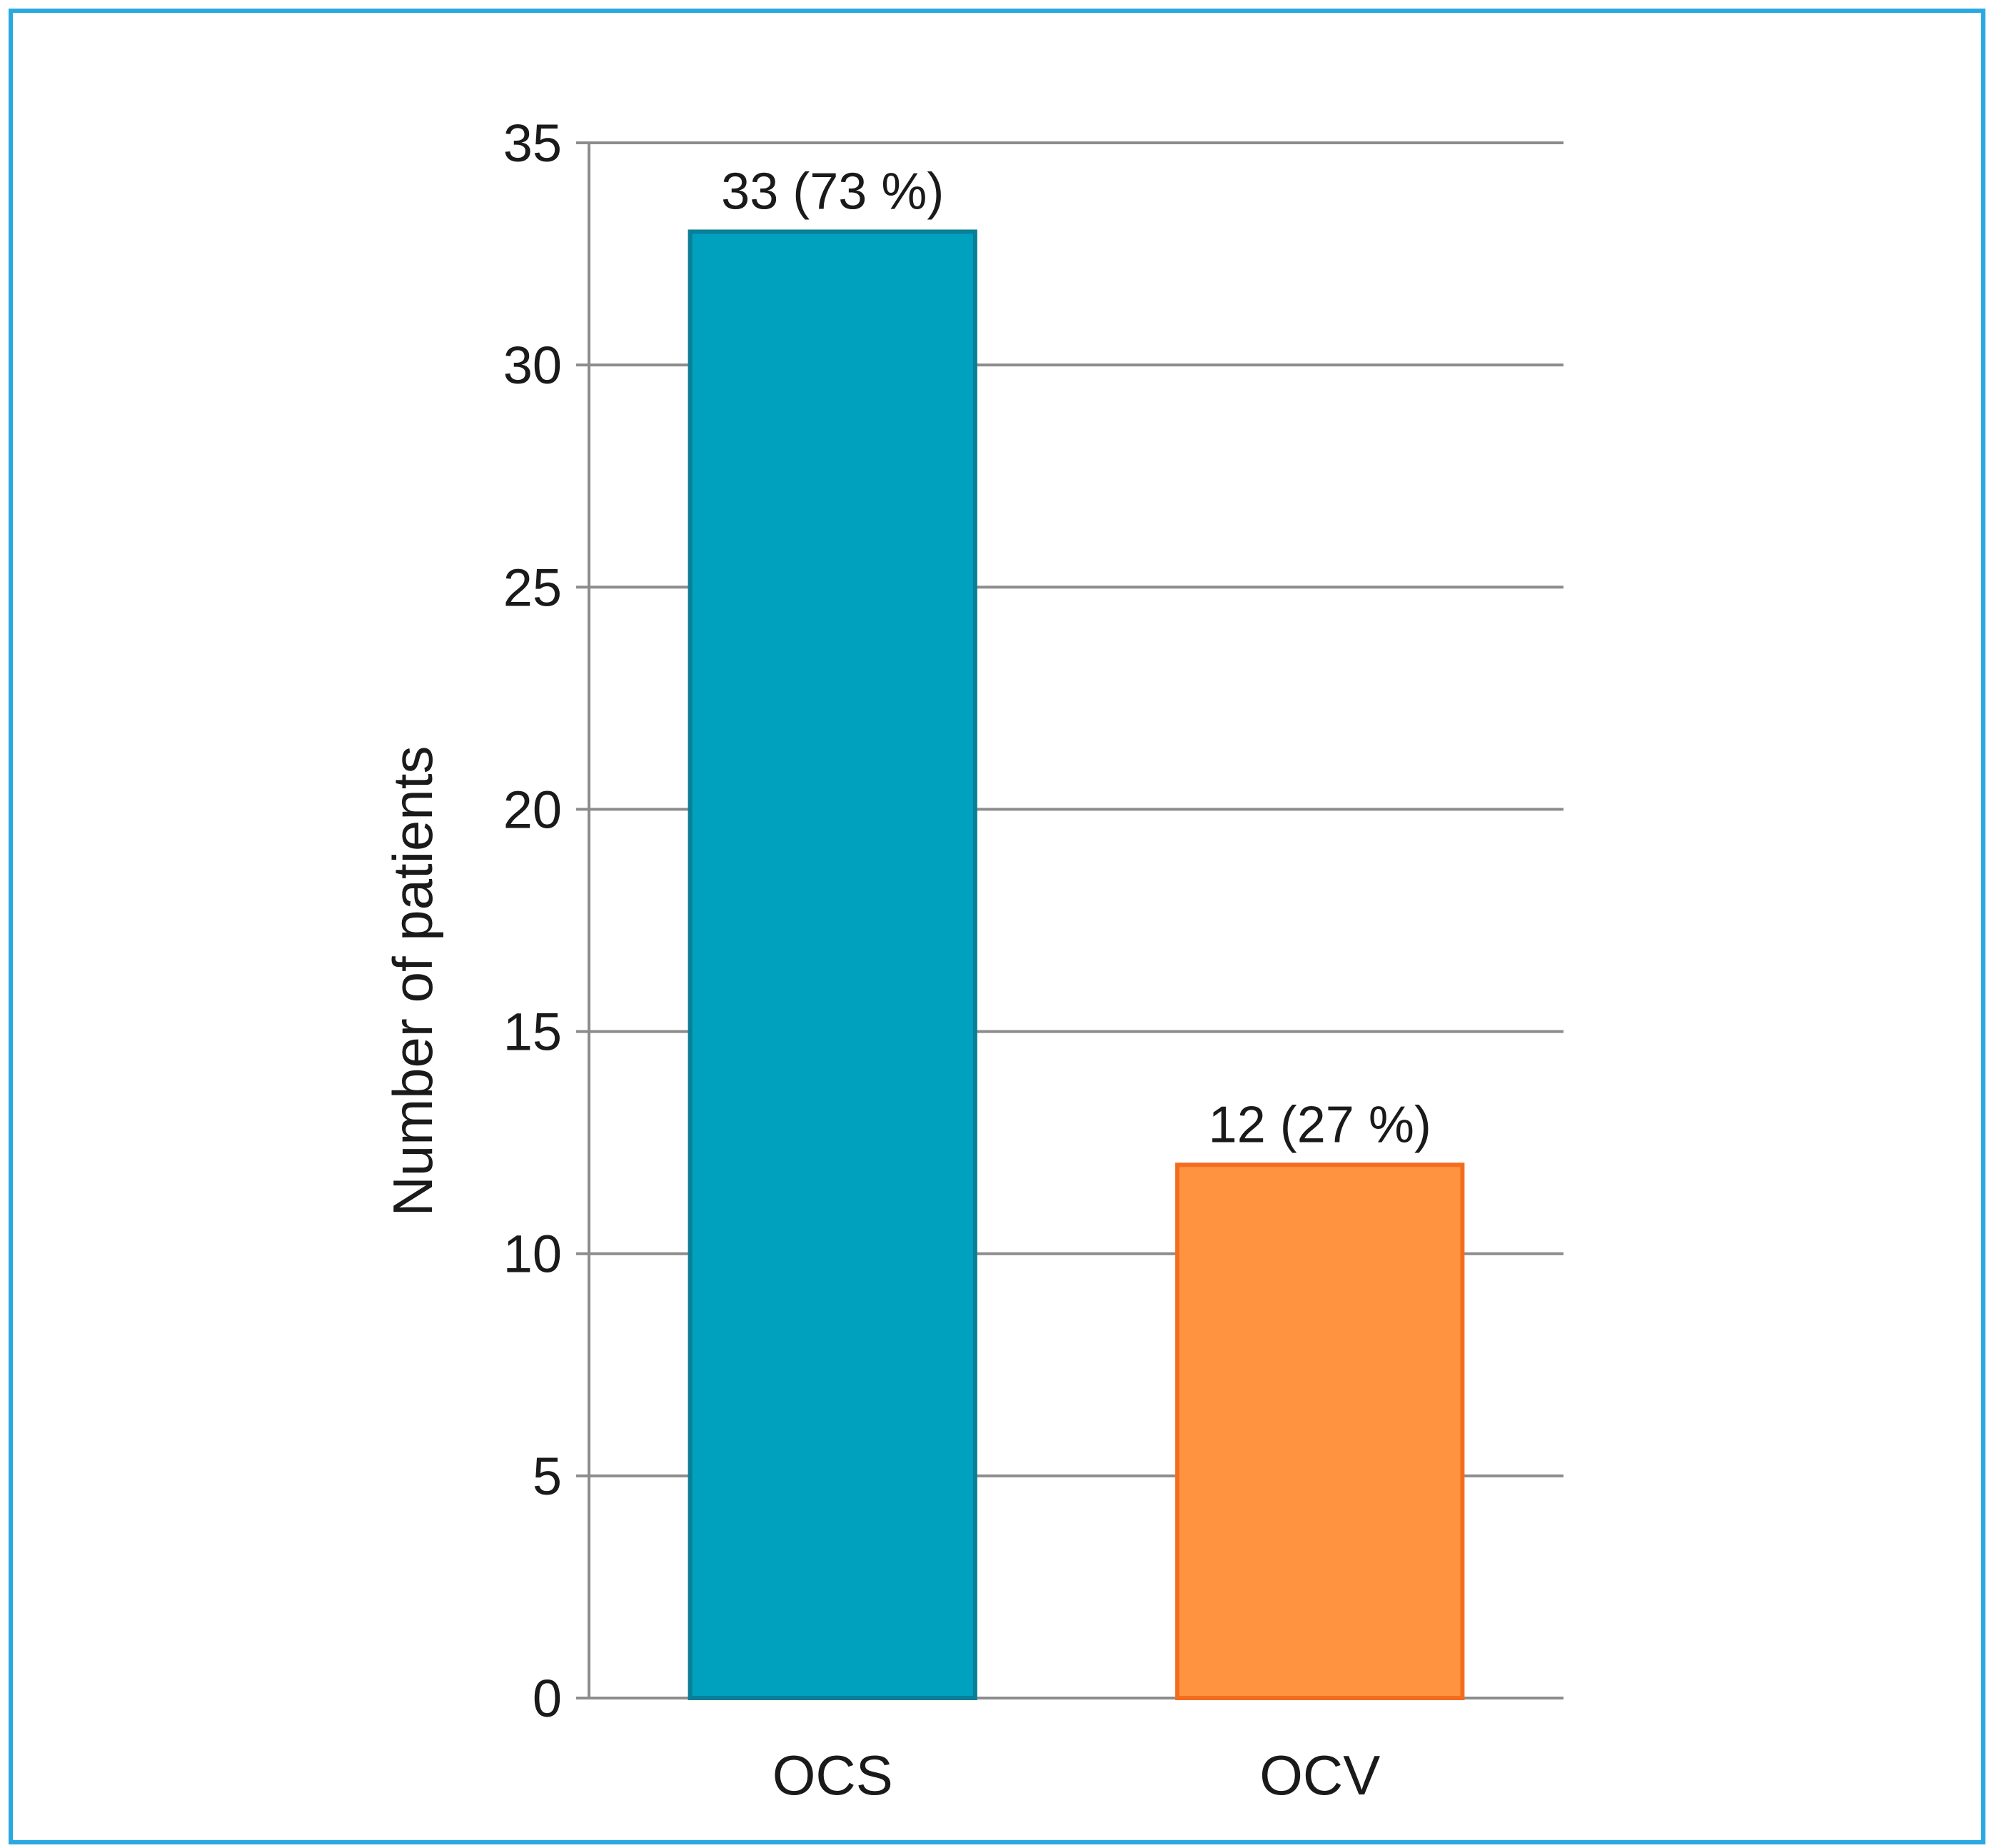 The image size is (1994, 1848). Describe the element at coordinates (832, 191) in the screenshot. I see `data-label-ocs: 33 (73 %)` at that location.